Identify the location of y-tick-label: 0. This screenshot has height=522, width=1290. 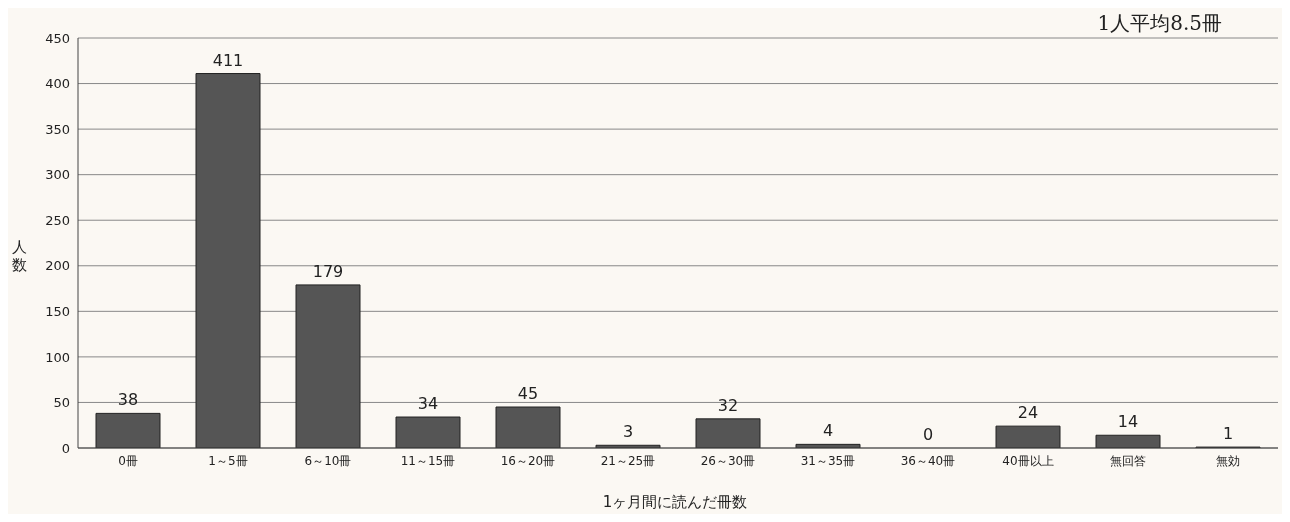
(65, 448).